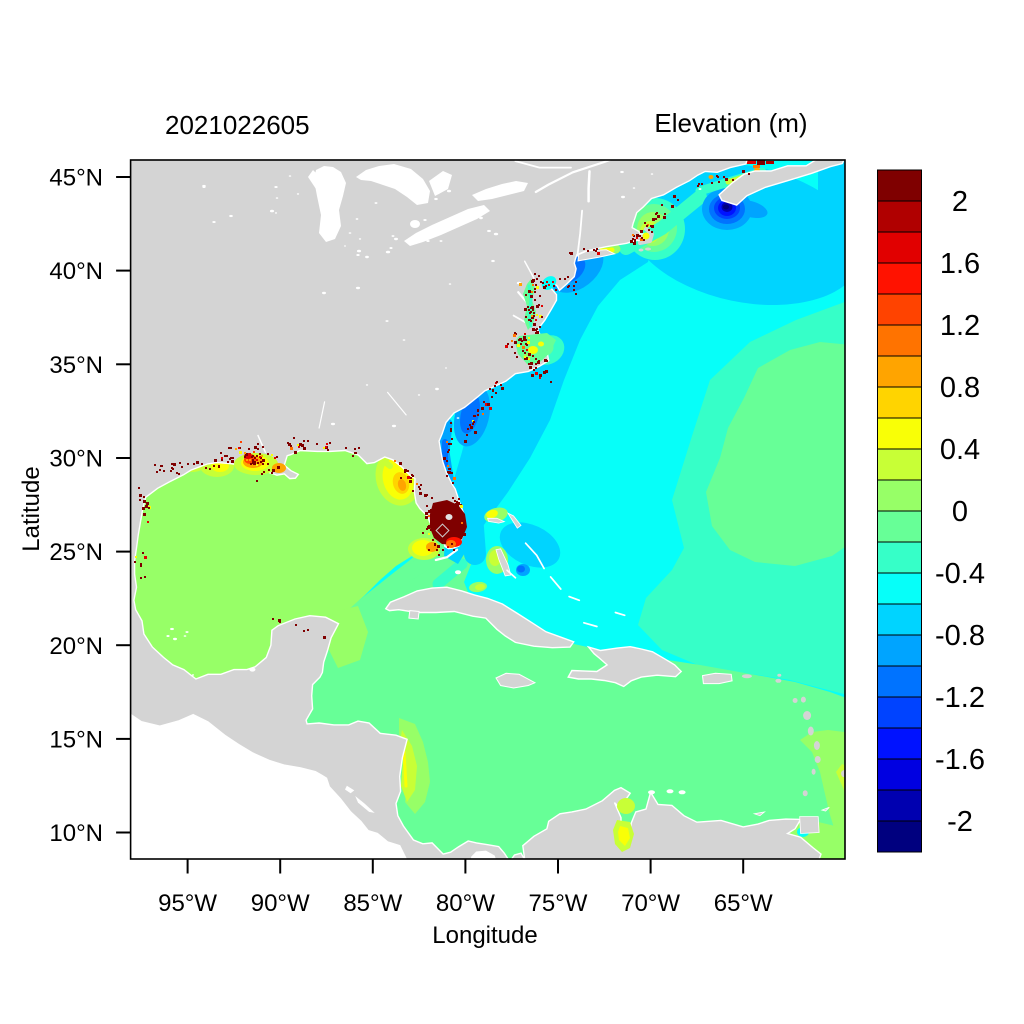  What do you see at coordinates (960, 636) in the screenshot?
I see `svg-text: -0.8` at bounding box center [960, 636].